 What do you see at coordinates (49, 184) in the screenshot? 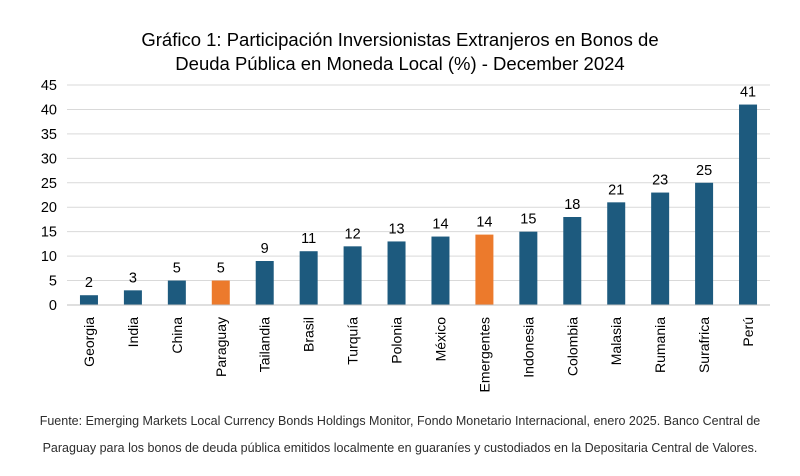
I see `y-tick-label: 25` at bounding box center [49, 184].